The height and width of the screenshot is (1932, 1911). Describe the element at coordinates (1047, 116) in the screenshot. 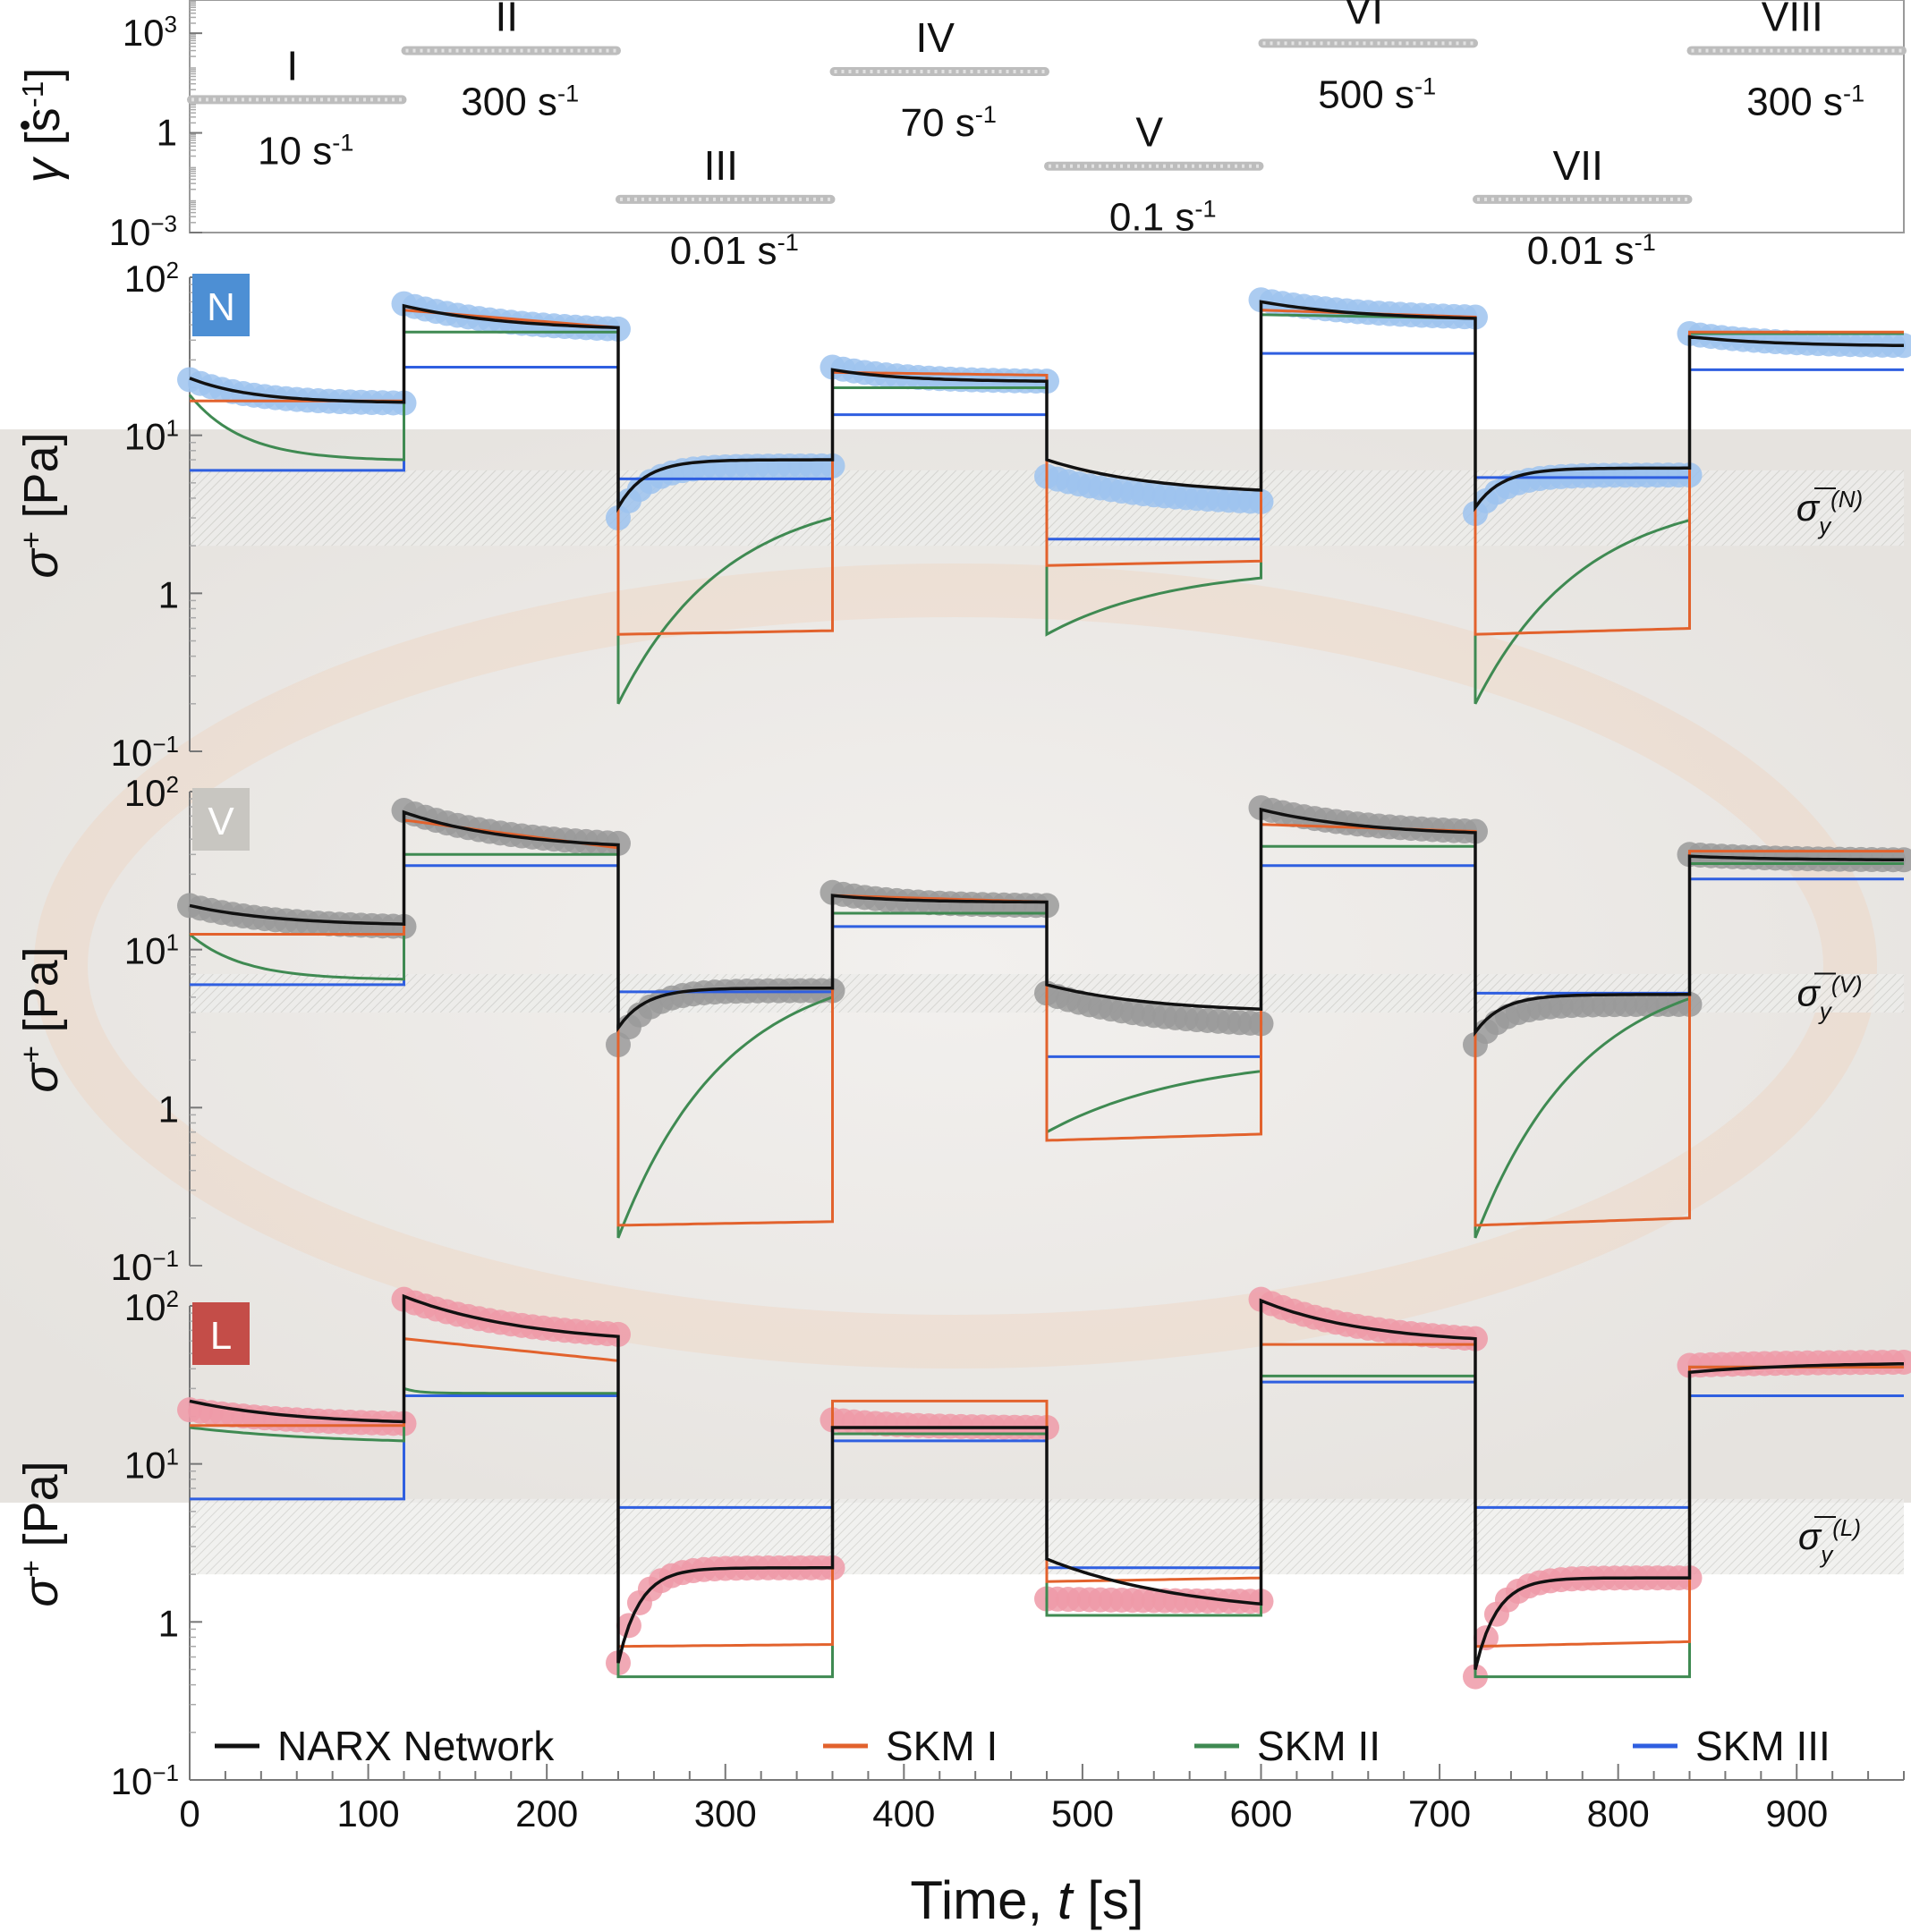

I see `rate-plot-area` at that location.